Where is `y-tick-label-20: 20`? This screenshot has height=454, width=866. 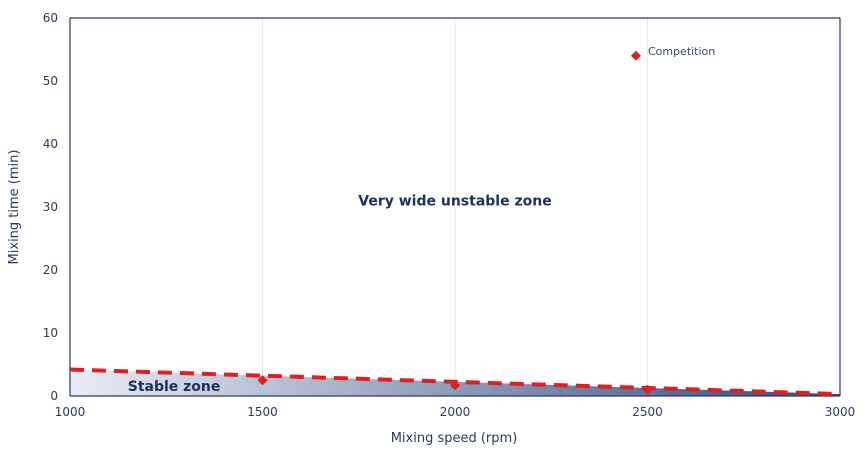 y-tick-label-20: 20 is located at coordinates (50, 270).